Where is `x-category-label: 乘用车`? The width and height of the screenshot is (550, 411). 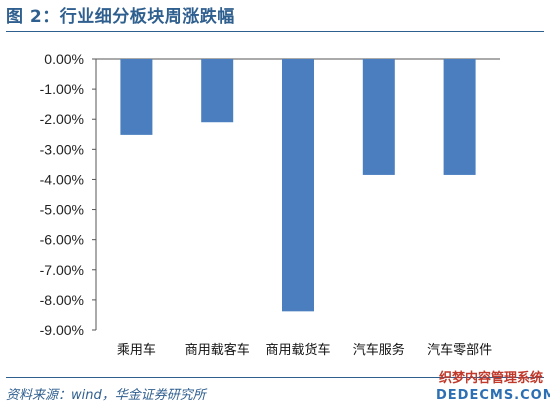
x-category-label: 乘用车 is located at coordinates (136, 350).